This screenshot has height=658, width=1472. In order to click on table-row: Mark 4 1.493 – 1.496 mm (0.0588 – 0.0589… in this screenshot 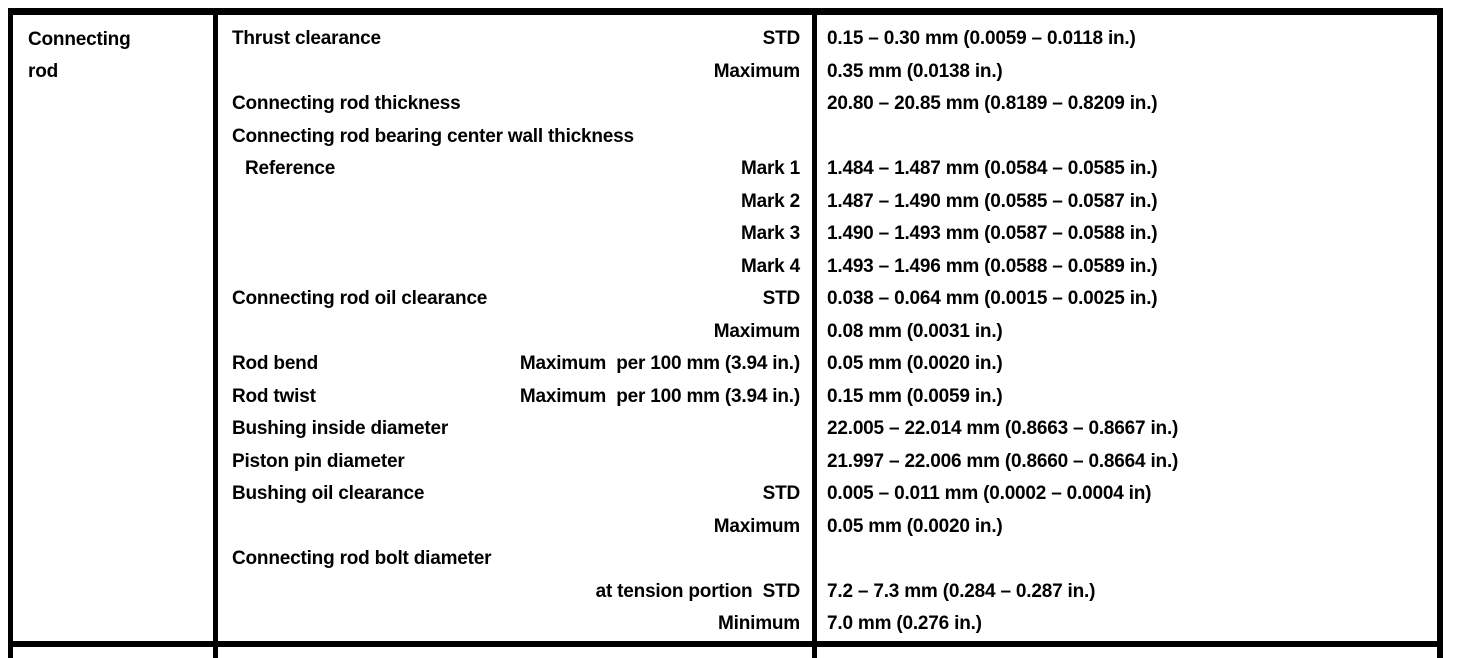, I will do `click(827, 267)`.